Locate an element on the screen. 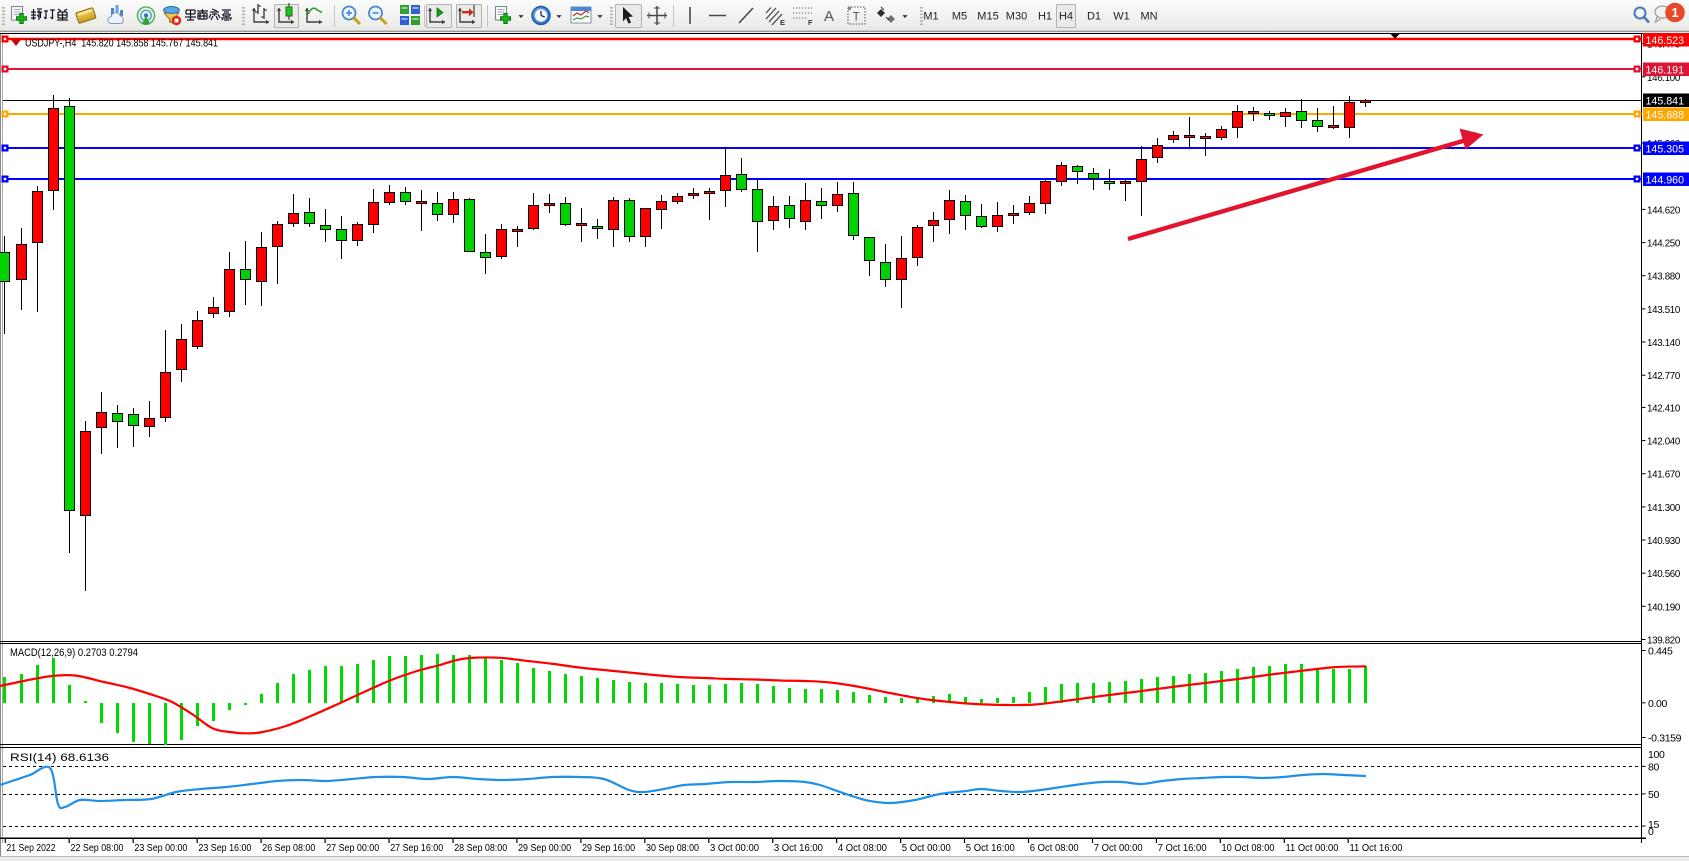  svg-text: 140.560 is located at coordinates (1663, 574).